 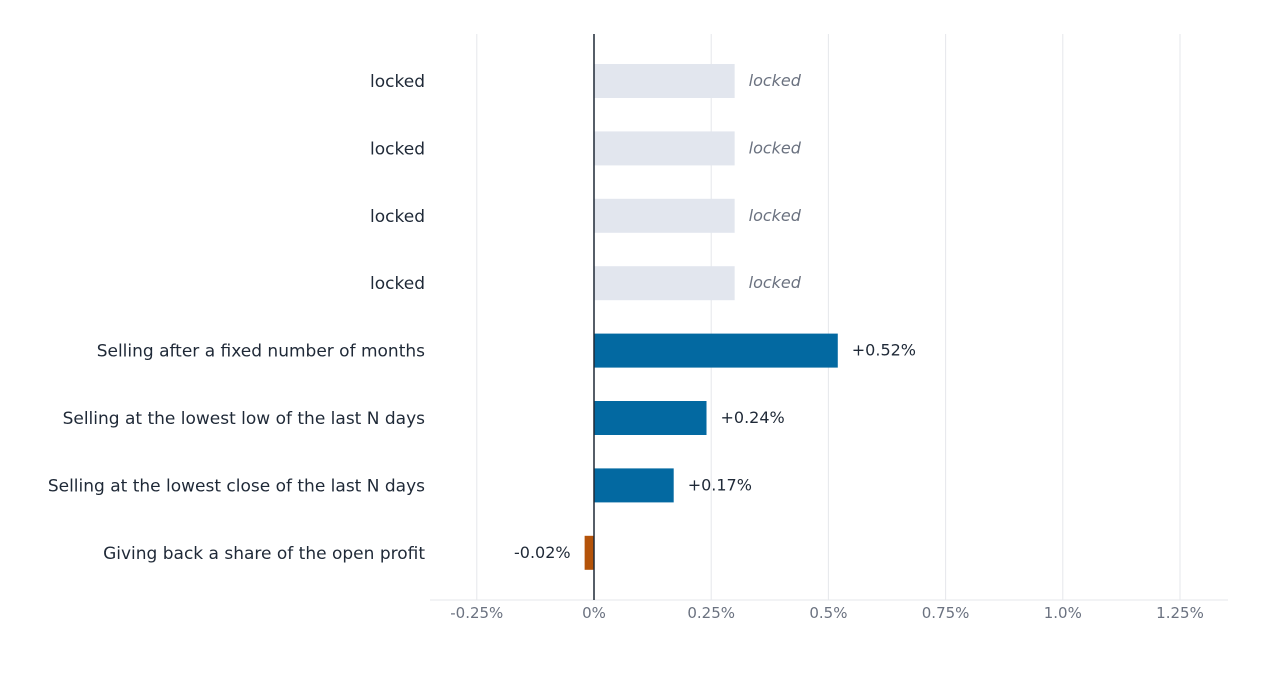 What do you see at coordinates (884, 350) in the screenshot?
I see `value-label: +0.52%` at bounding box center [884, 350].